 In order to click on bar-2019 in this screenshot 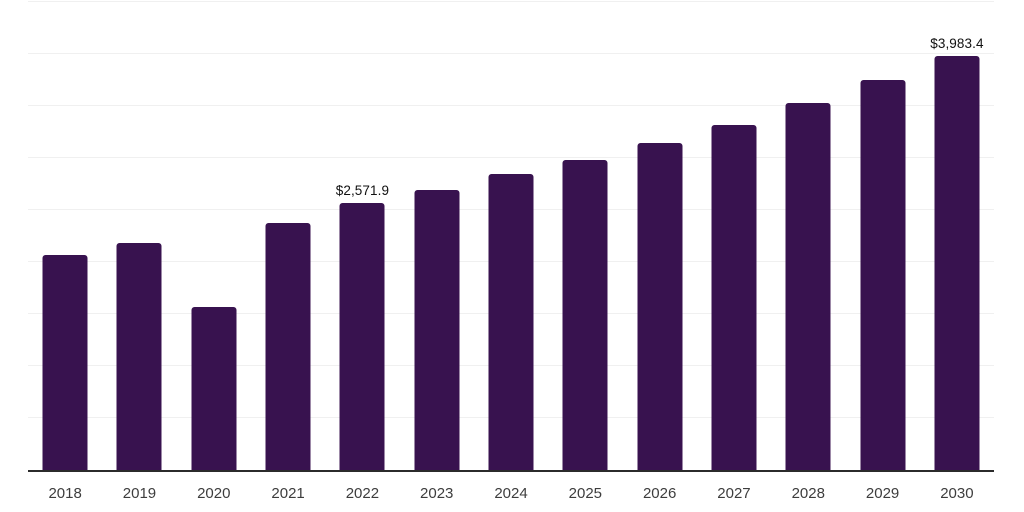, I will do `click(139, 356)`.